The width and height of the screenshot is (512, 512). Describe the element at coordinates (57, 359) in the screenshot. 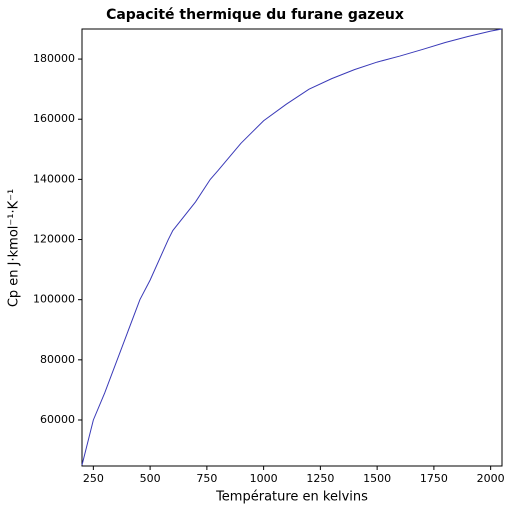

I see `y-tick-label: 80000` at that location.